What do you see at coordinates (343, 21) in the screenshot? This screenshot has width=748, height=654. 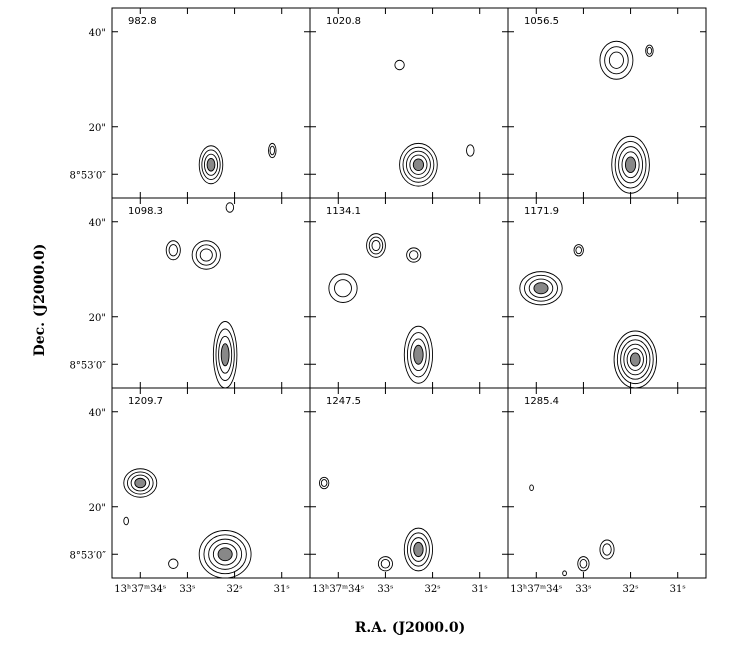 I see `panel-label: 1020.8` at bounding box center [343, 21].